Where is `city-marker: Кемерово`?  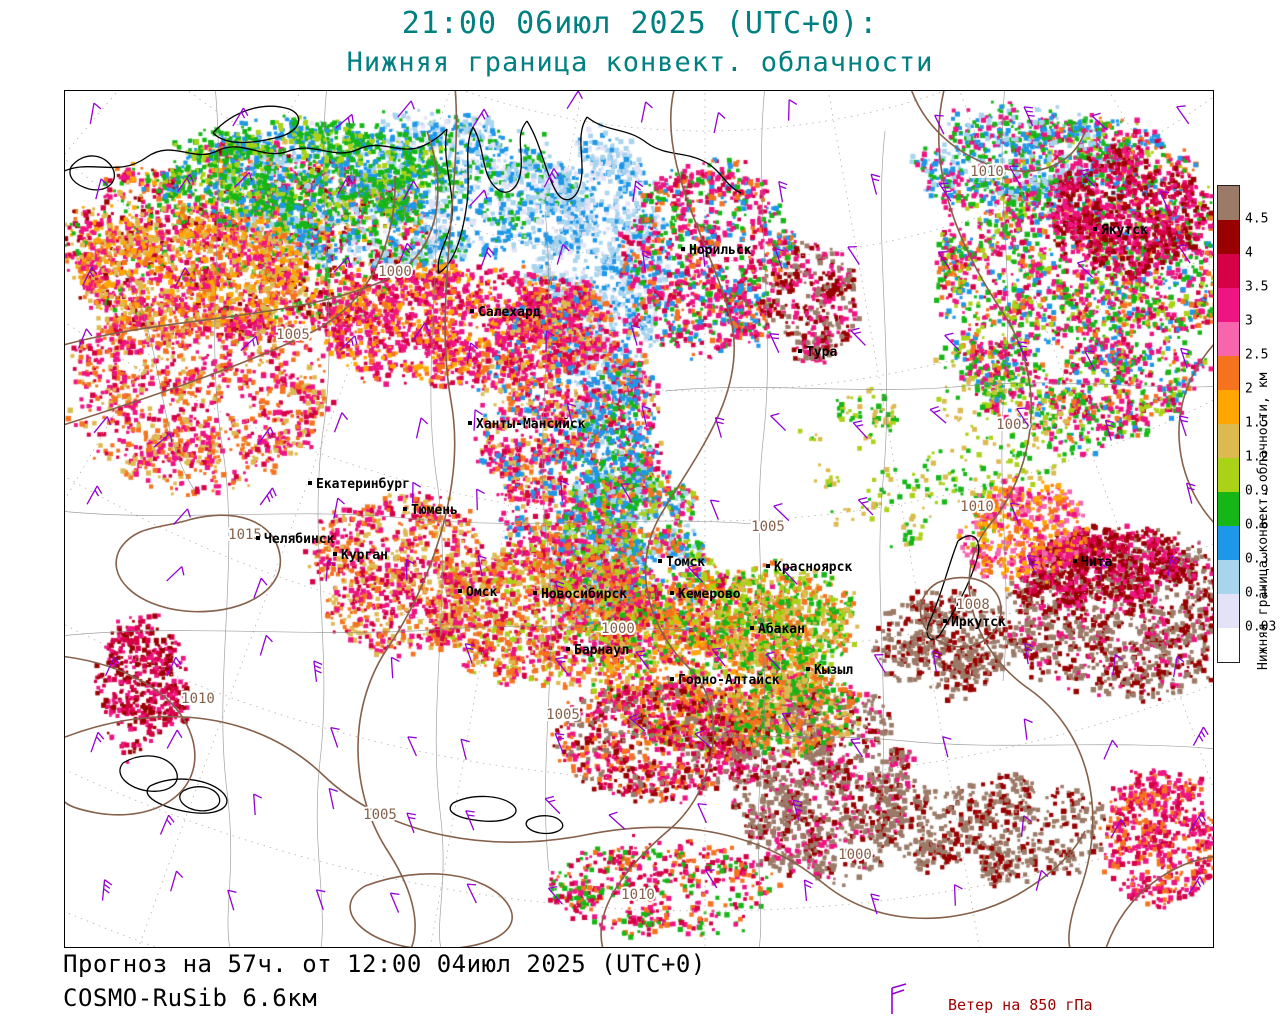 city-marker: Кемерово is located at coordinates (705, 594).